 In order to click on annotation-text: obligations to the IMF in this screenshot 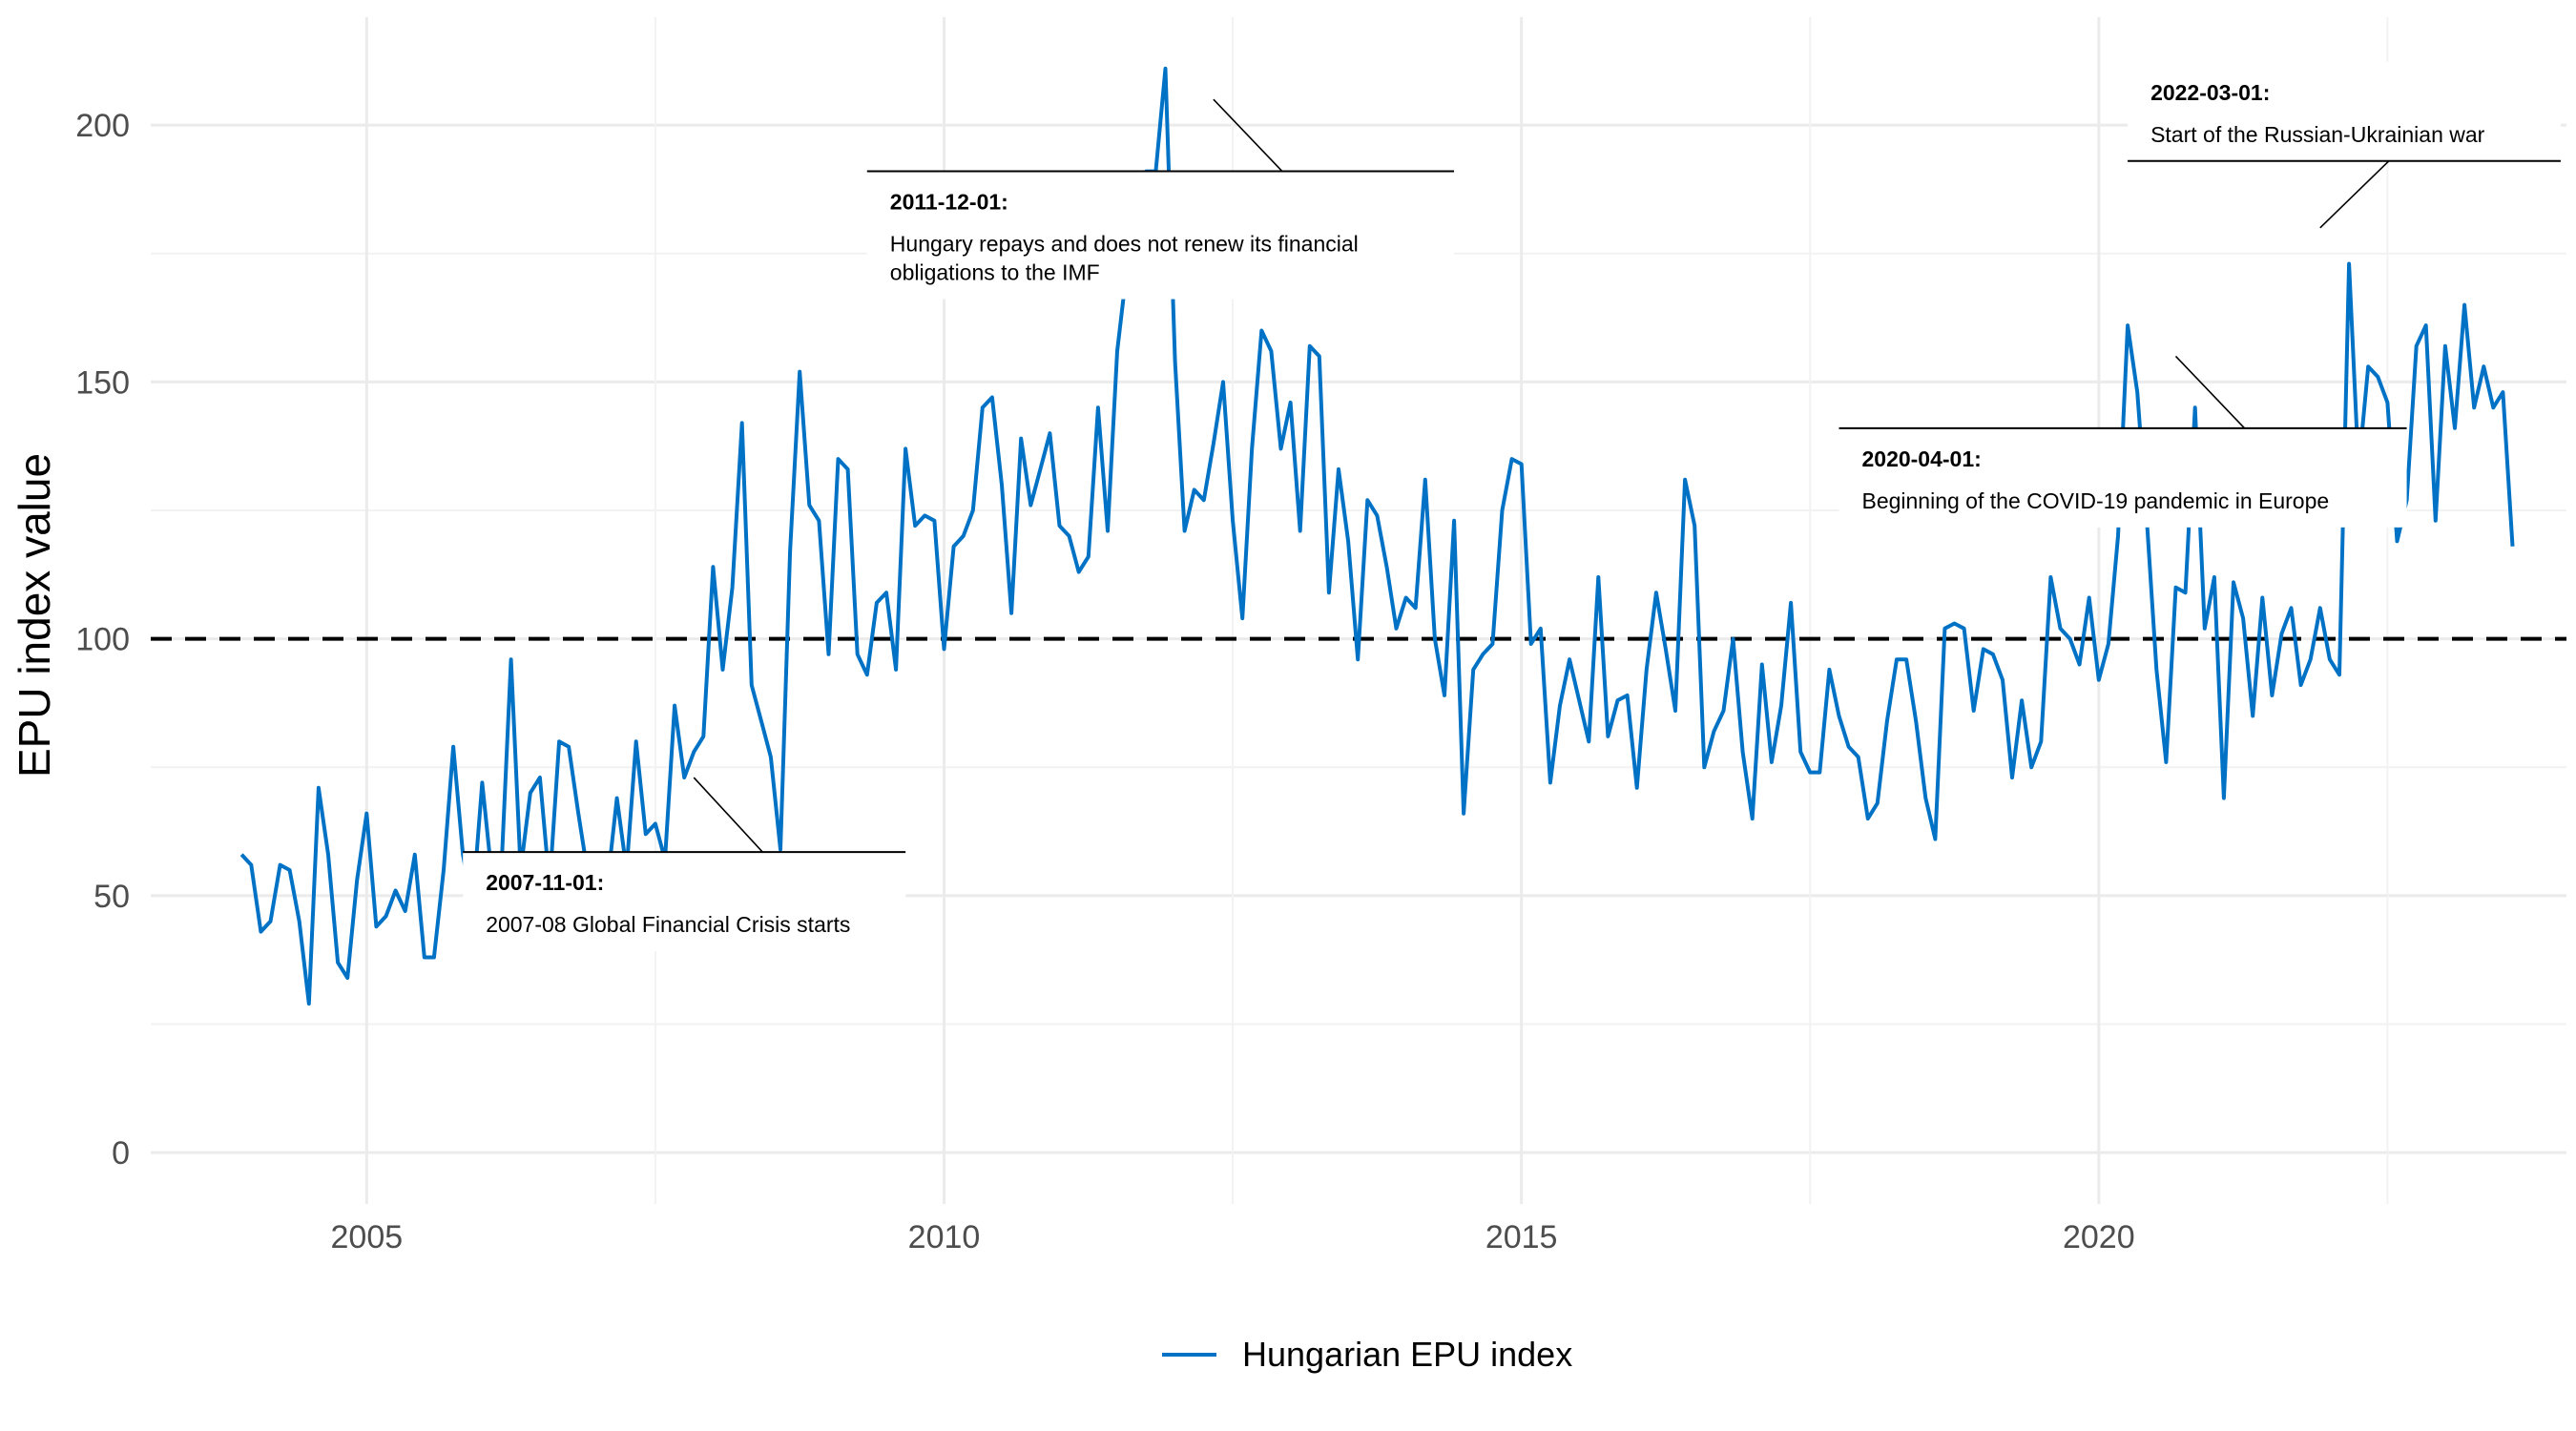, I will do `click(995, 272)`.